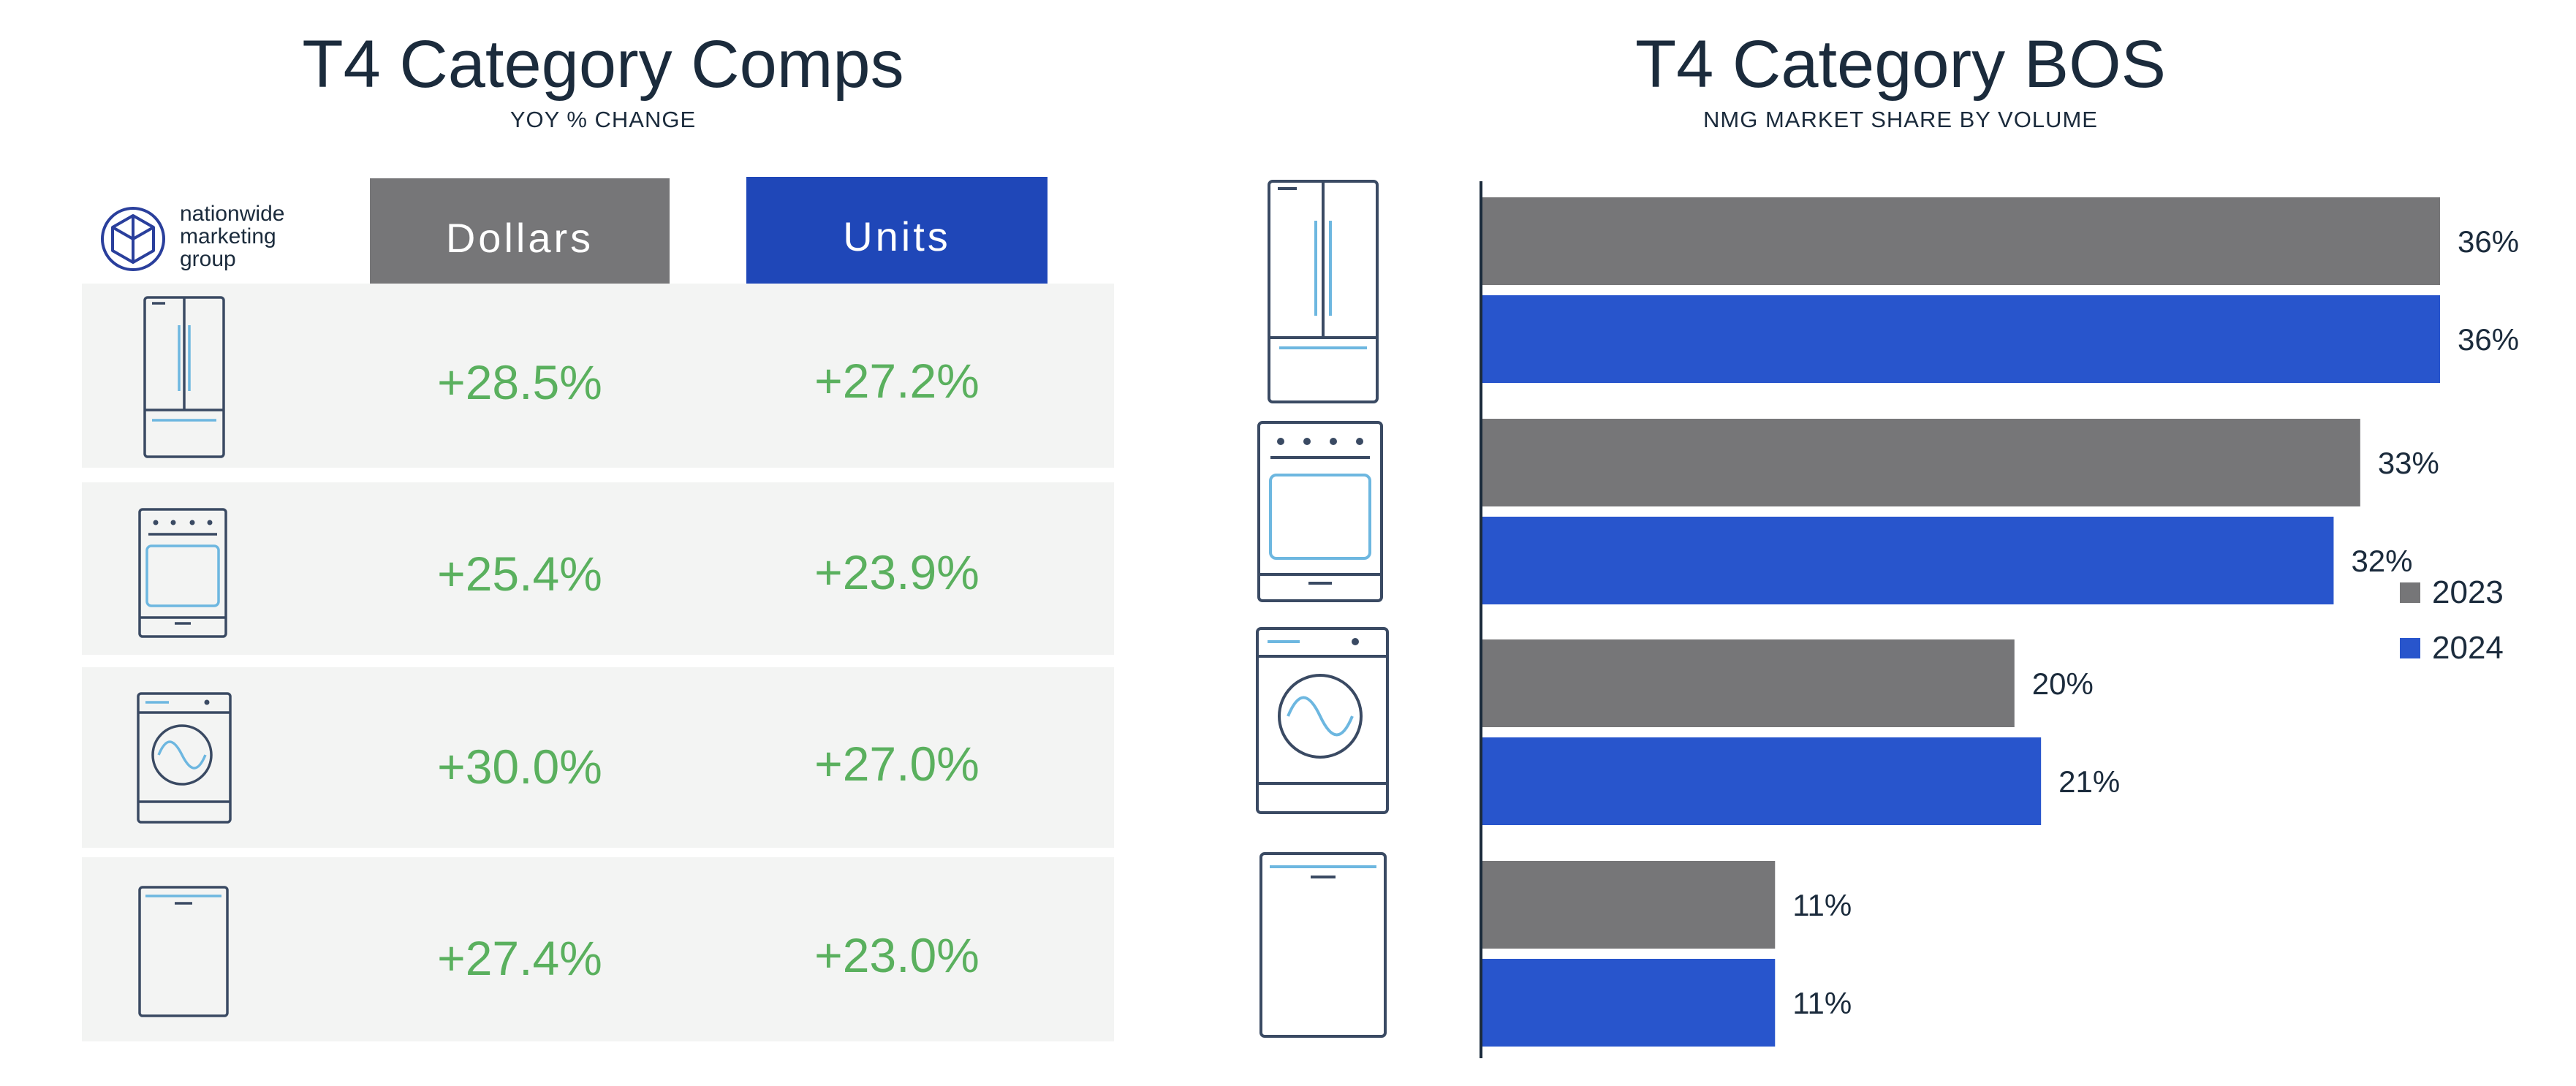  What do you see at coordinates (519, 382) in the screenshot?
I see `row-dollars-value: +28.5%` at bounding box center [519, 382].